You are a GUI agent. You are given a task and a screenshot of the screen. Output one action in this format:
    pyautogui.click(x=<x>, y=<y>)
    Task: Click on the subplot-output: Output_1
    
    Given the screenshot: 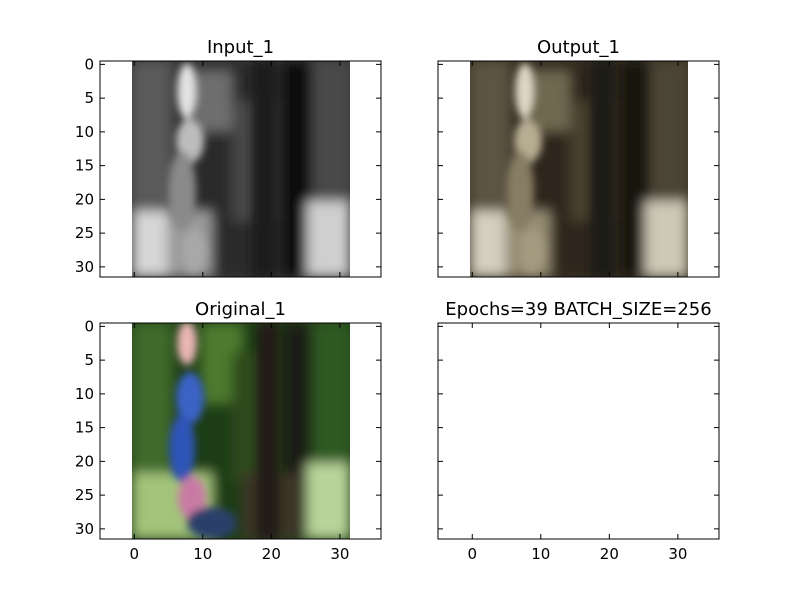 What is the action you would take?
    pyautogui.click(x=578, y=157)
    